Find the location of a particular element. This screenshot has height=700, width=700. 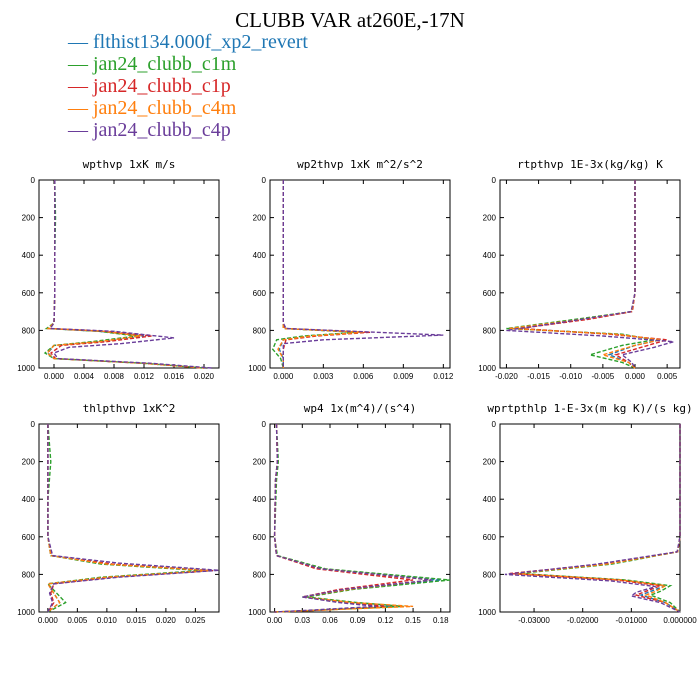

x-tick-label: 0.008 is located at coordinates (114, 376).